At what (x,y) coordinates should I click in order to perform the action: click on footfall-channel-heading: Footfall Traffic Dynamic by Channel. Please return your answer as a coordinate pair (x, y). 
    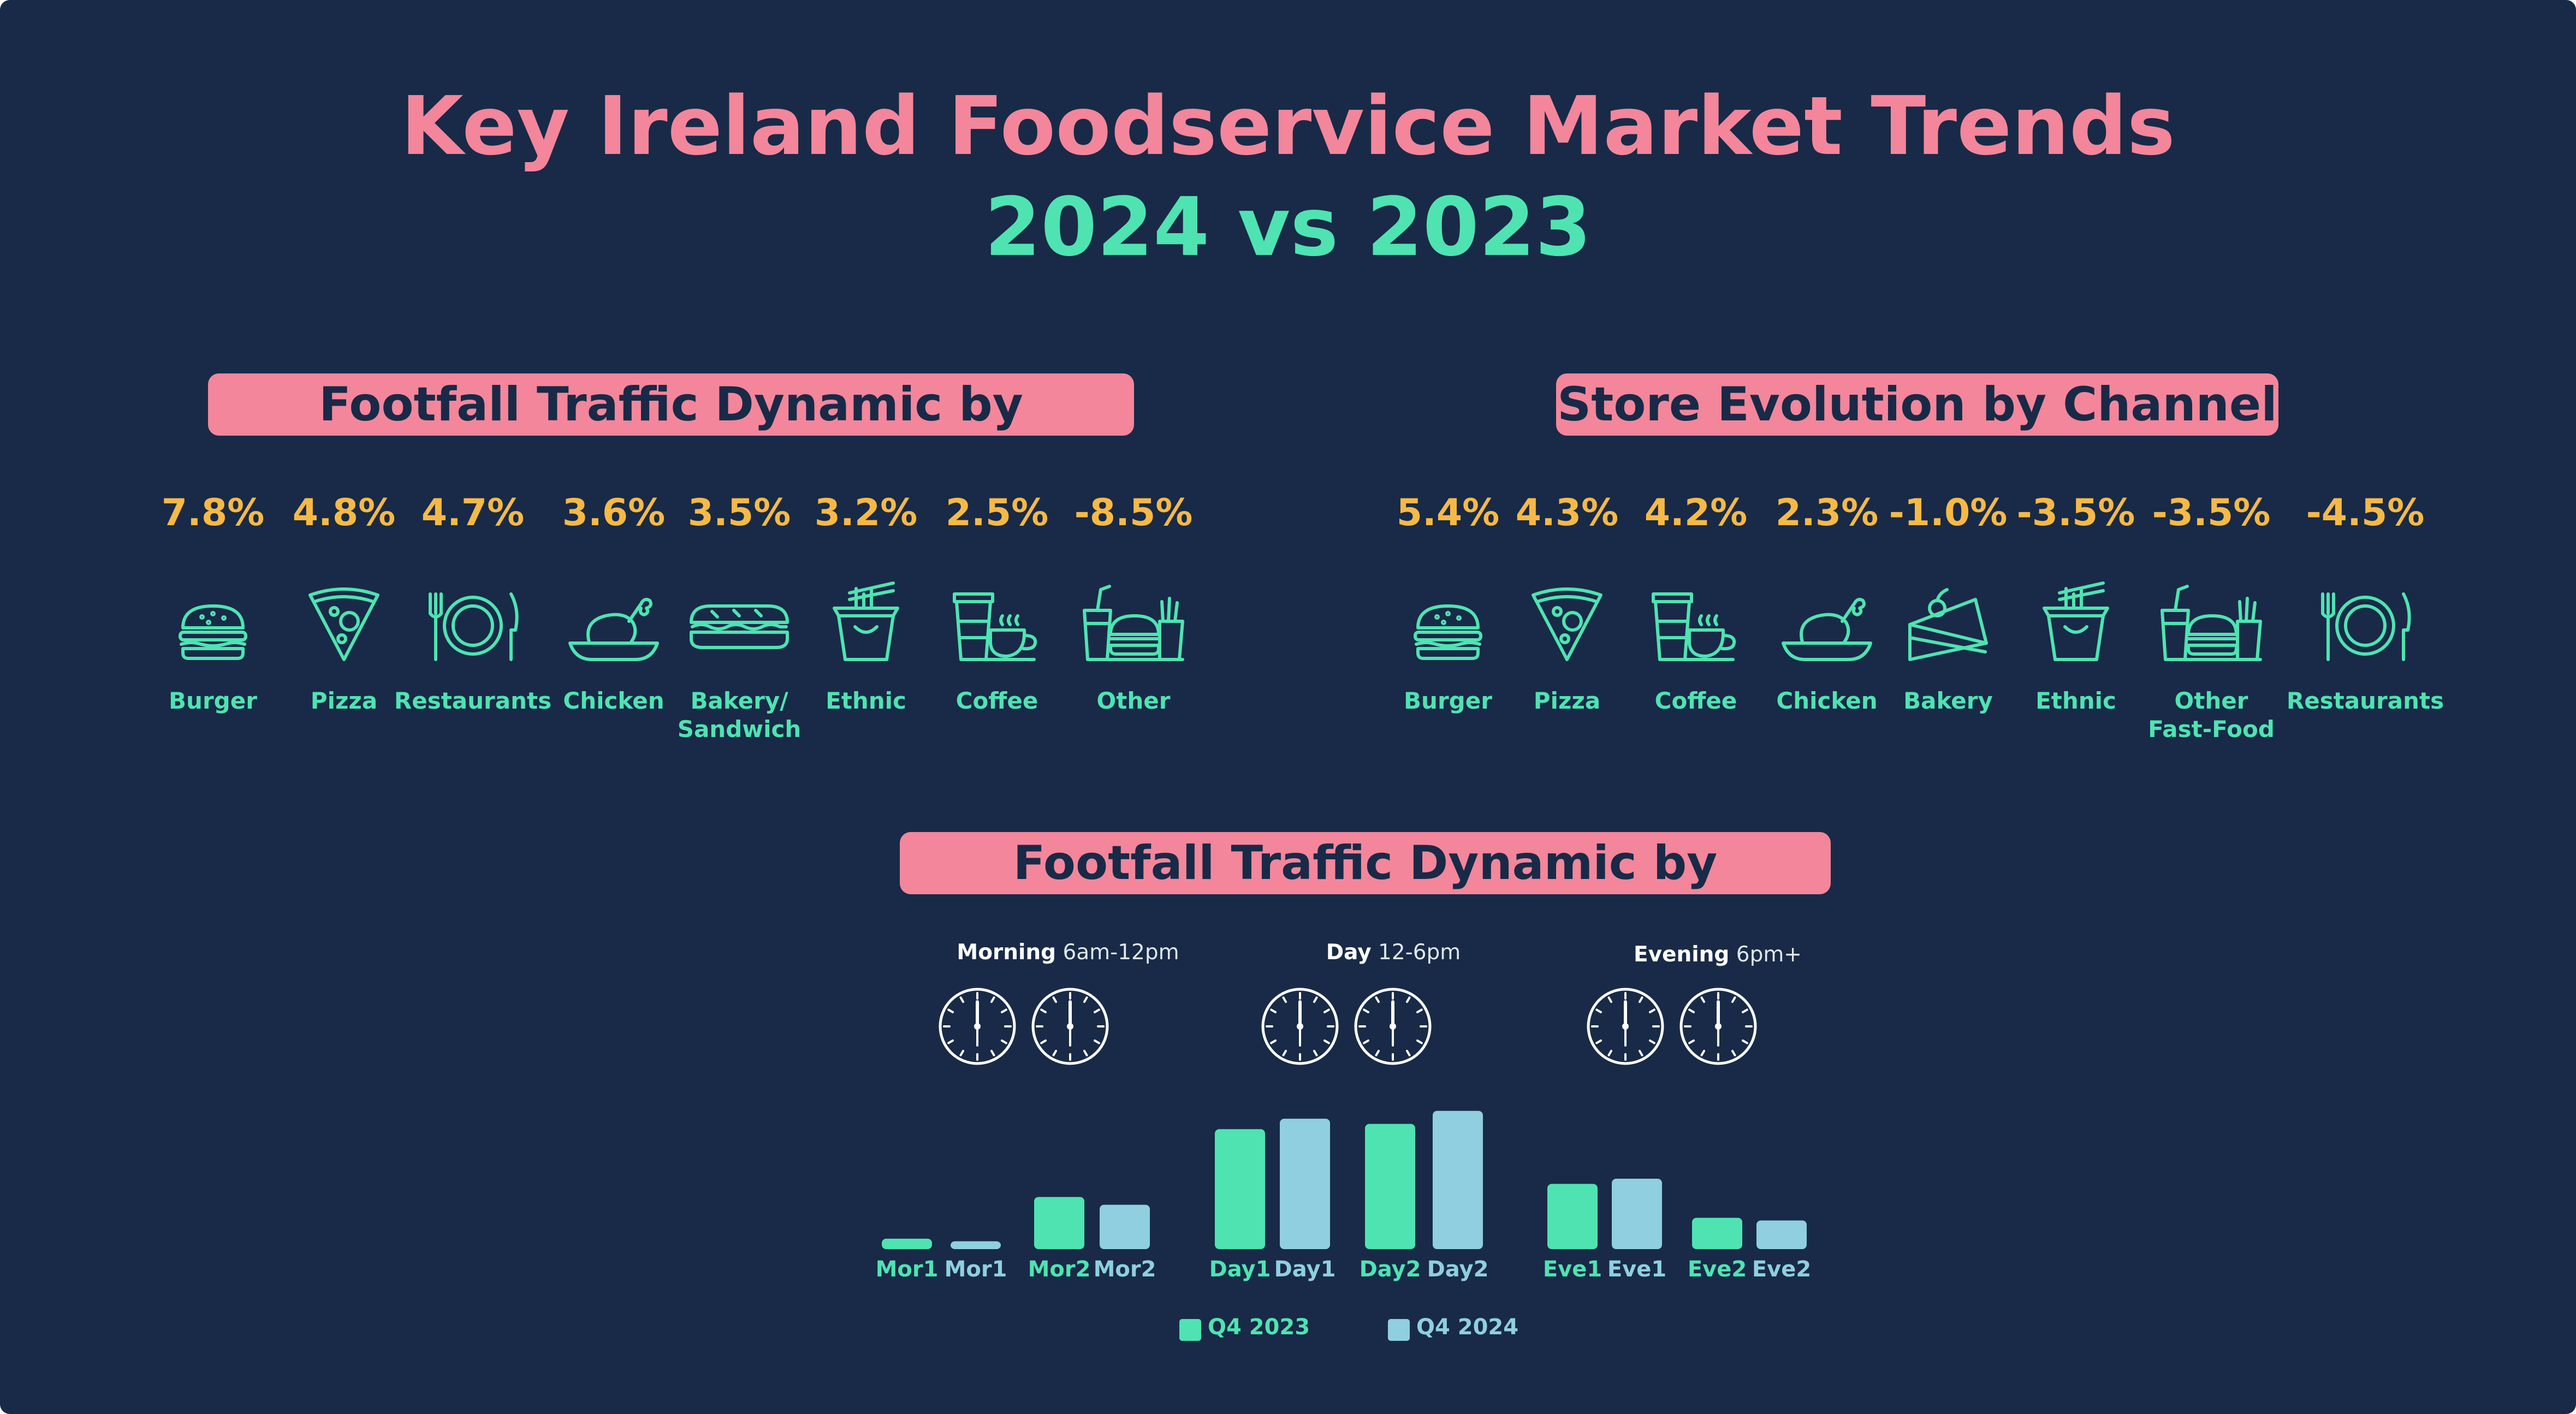
    Looking at the image, I should click on (671, 433).